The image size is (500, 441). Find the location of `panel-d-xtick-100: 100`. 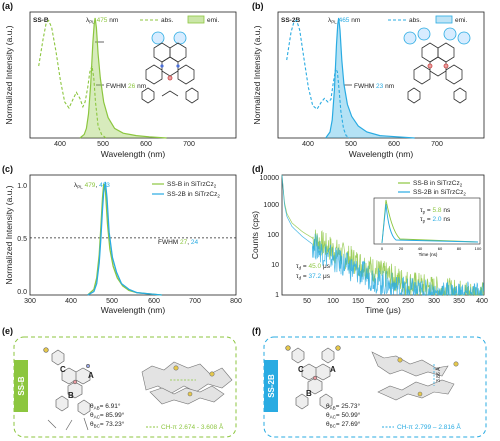

panel-d-xtick-100: 100 is located at coordinates (333, 301).